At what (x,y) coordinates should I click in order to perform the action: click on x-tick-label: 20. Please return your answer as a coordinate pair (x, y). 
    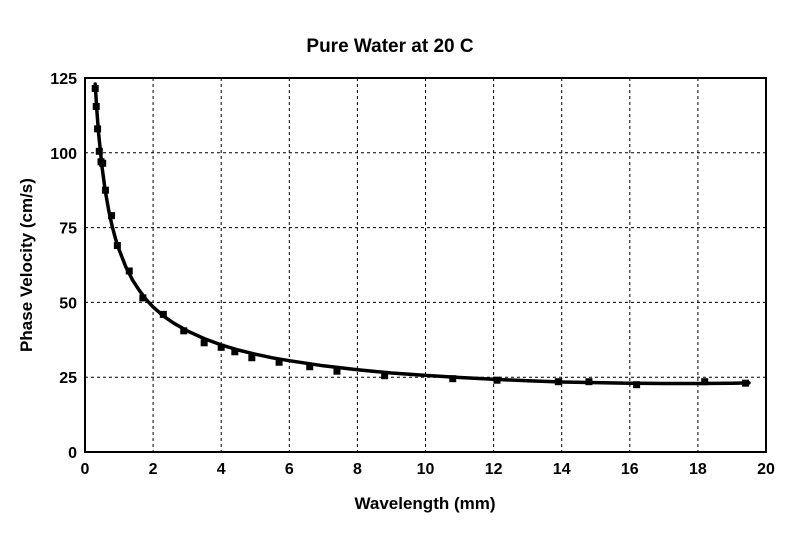
    Looking at the image, I should click on (766, 469).